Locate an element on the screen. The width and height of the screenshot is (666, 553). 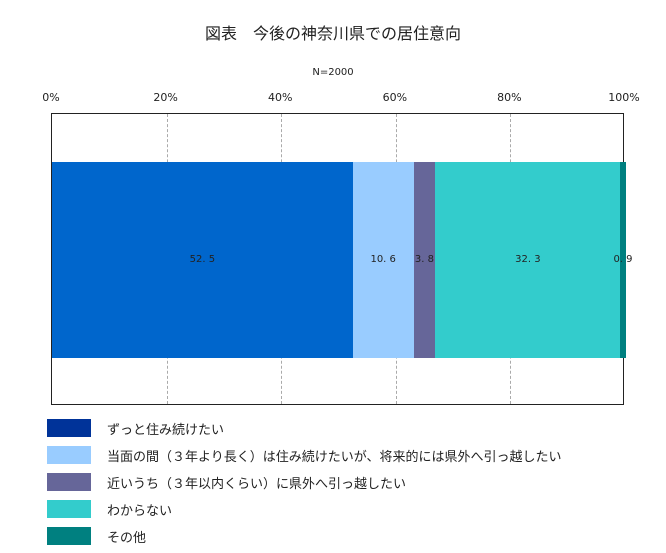
x-tick-label: 20% is located at coordinates (165, 97).